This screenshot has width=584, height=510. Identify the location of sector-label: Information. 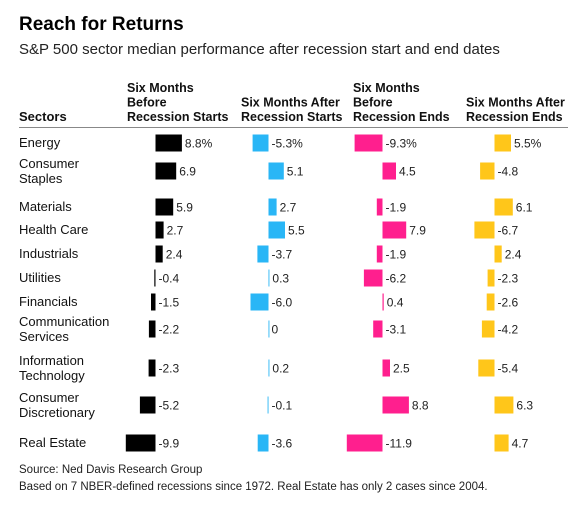
(51, 360).